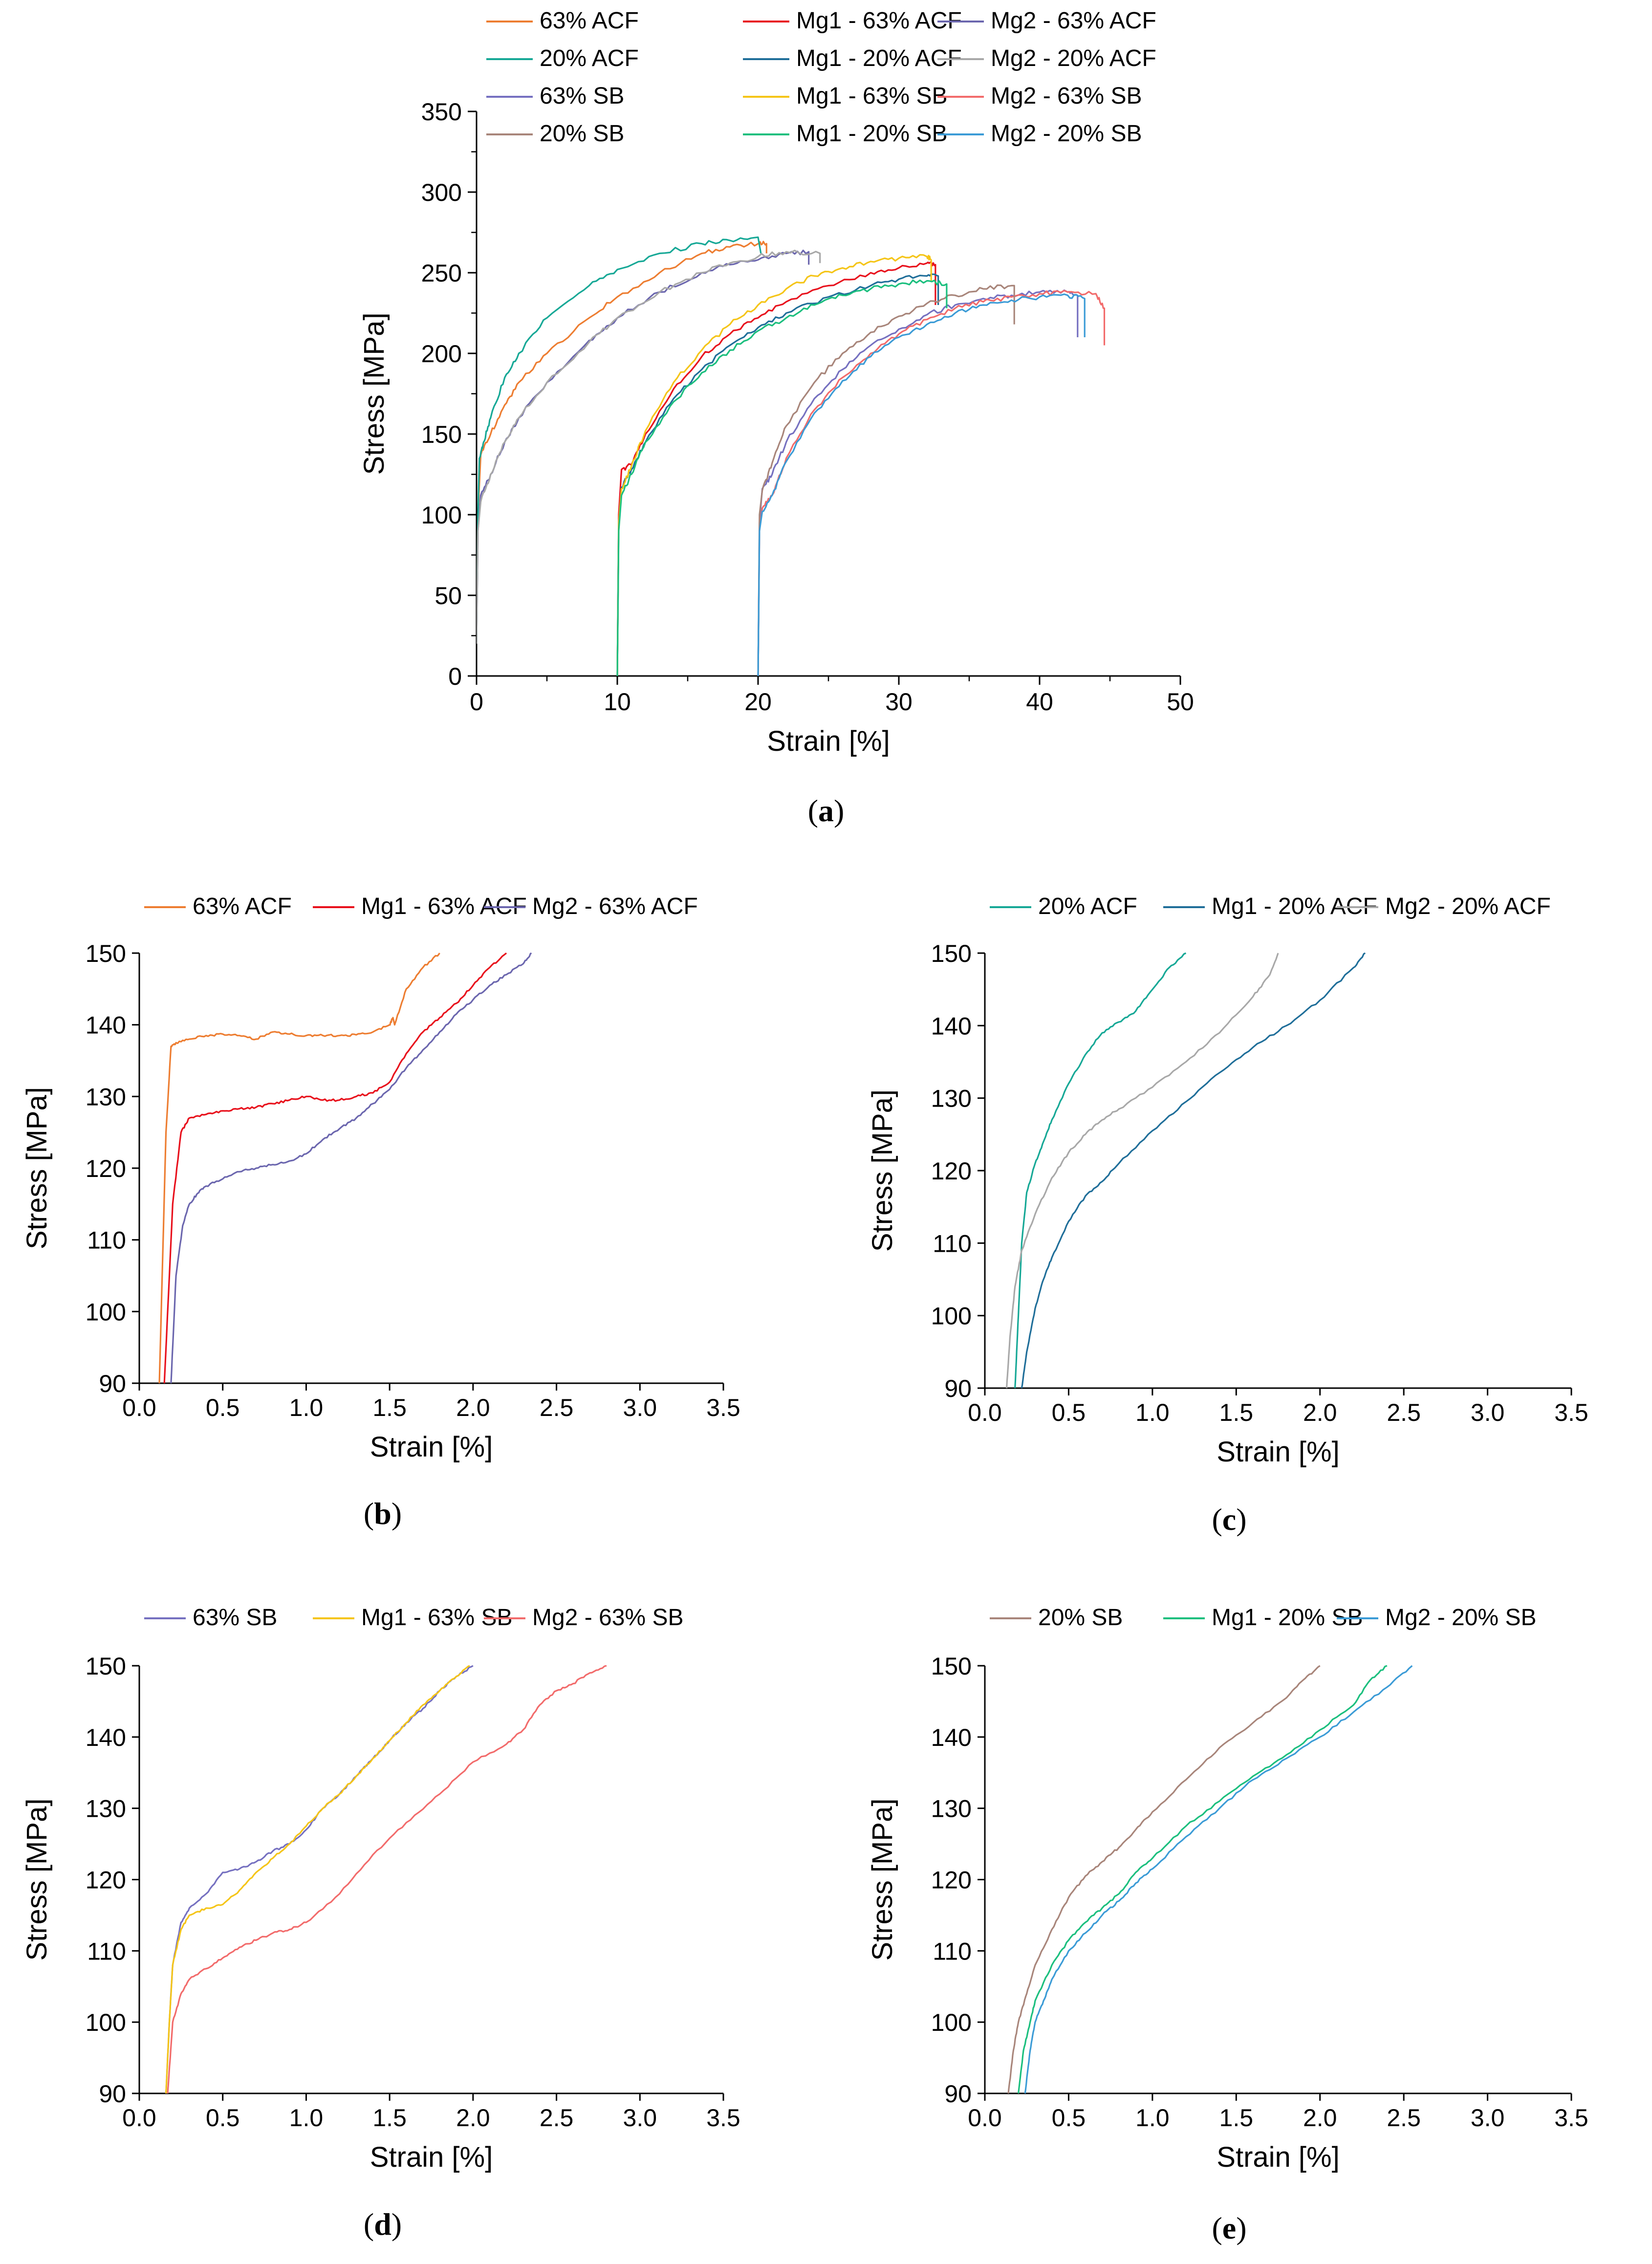  What do you see at coordinates (985, 2118) in the screenshot?
I see `x-tick-label: 0.0` at bounding box center [985, 2118].